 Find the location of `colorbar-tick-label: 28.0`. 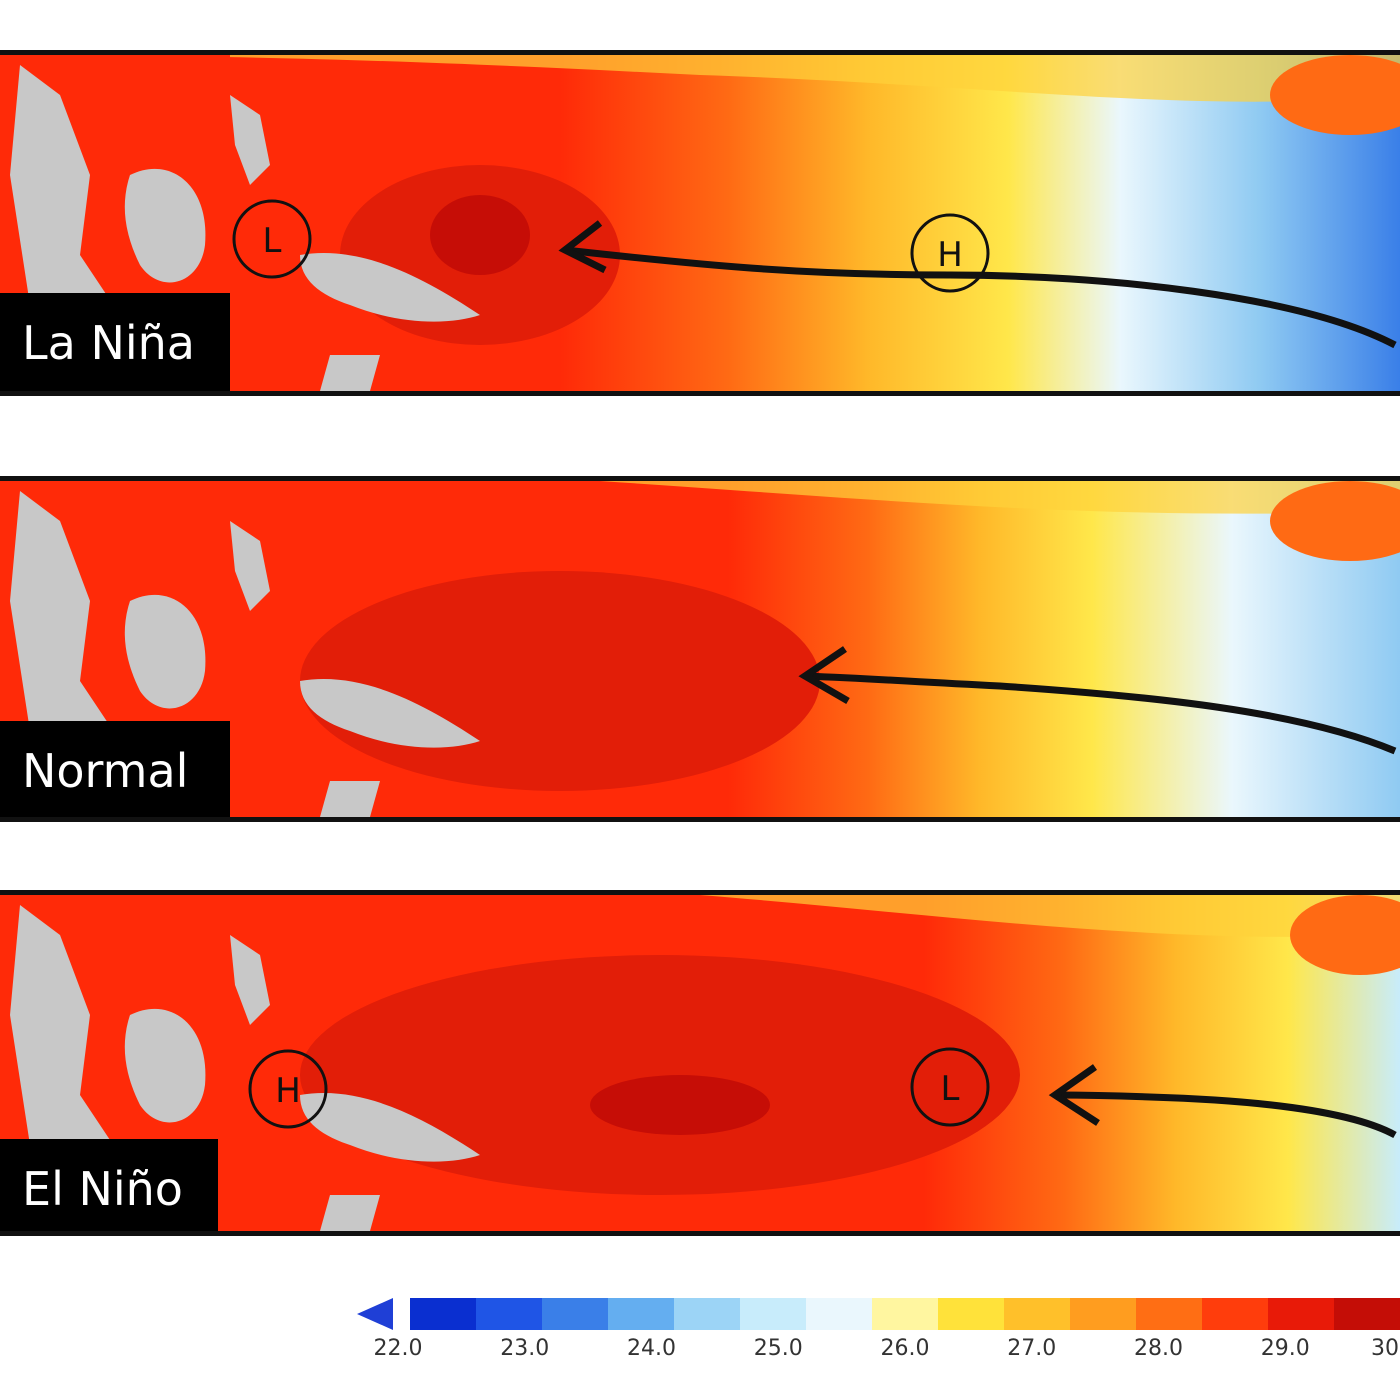

colorbar-tick-label: 28.0 is located at coordinates (1158, 1348).